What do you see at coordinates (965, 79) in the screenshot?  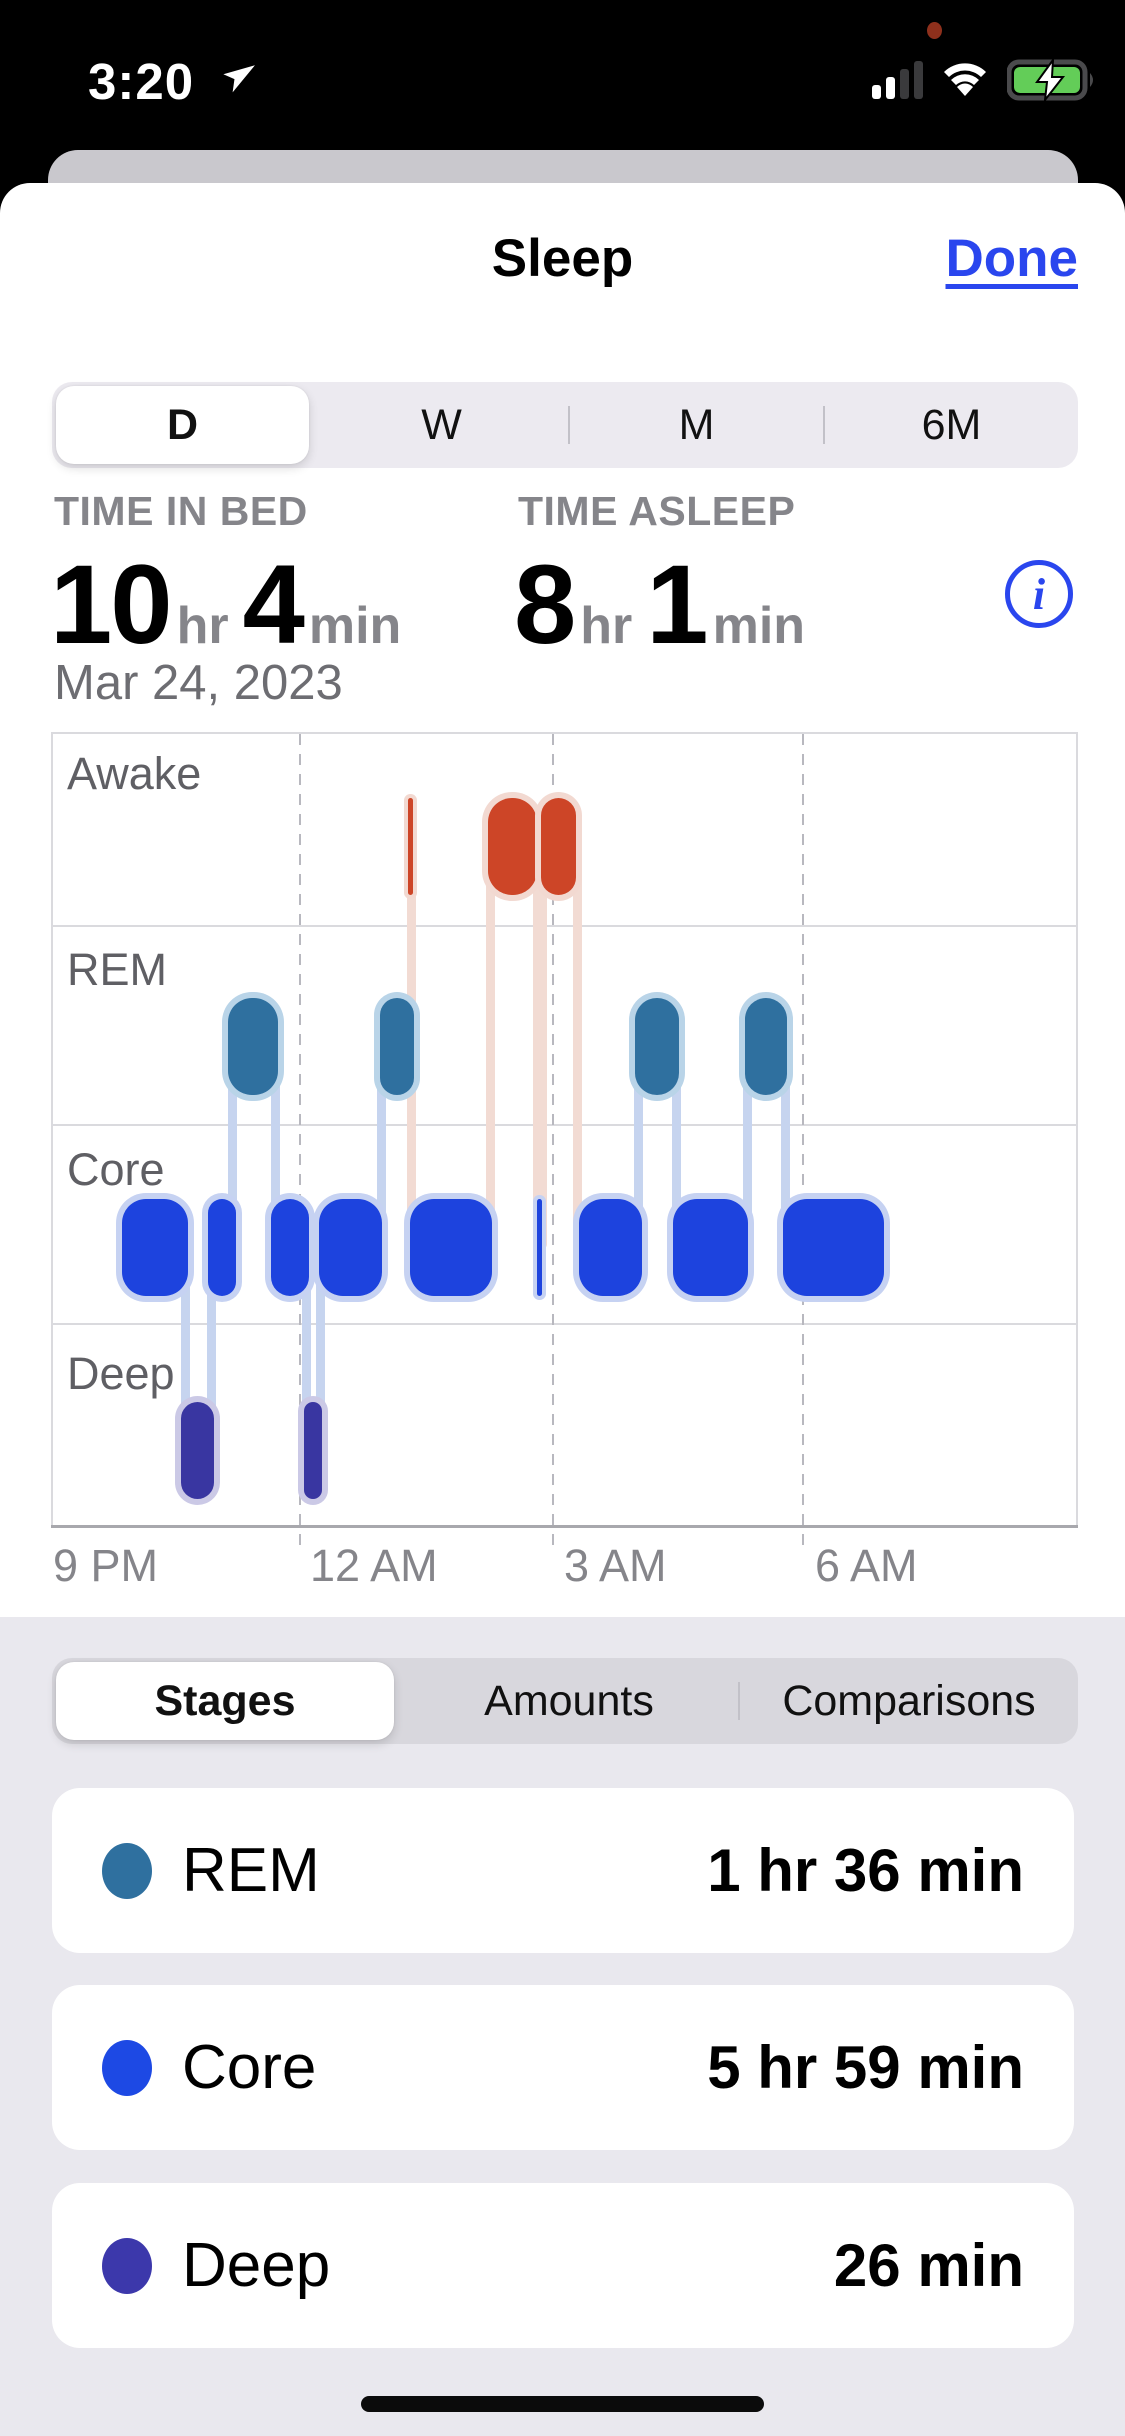 I see `wifi-icon` at bounding box center [965, 79].